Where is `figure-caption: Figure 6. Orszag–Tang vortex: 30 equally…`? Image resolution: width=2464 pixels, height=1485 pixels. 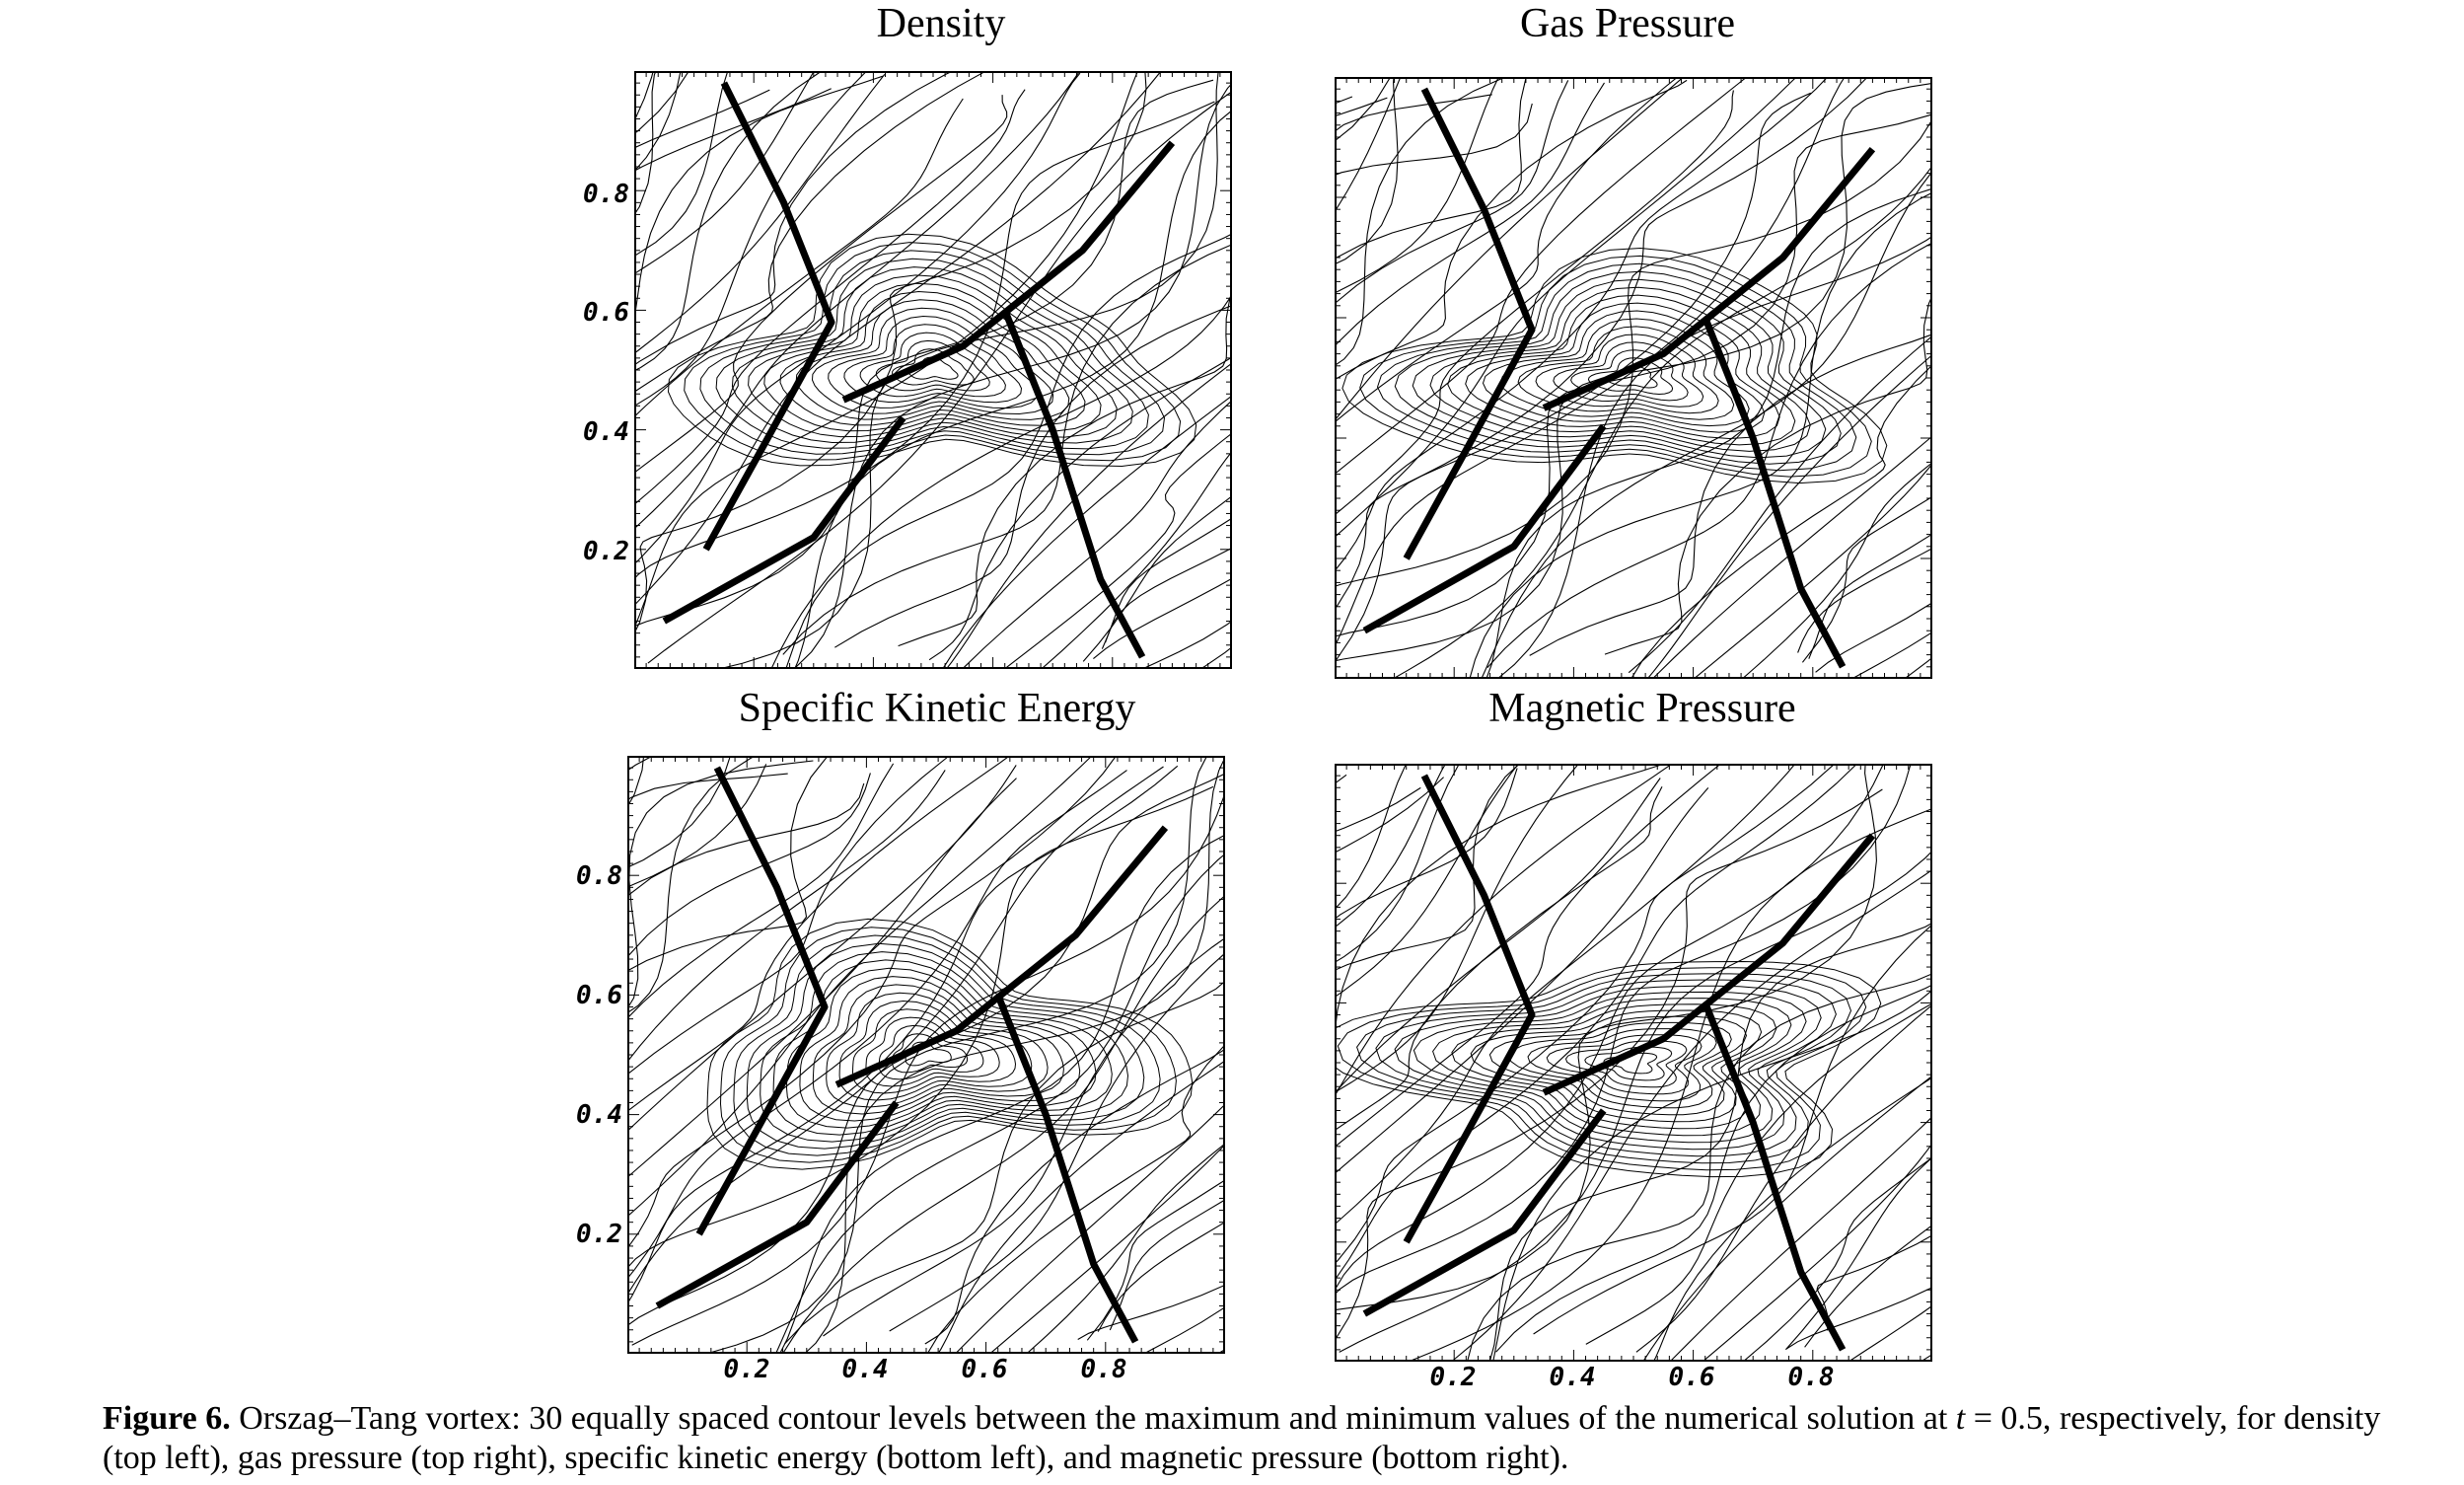
figure-caption: Figure 6. Orszag–Tang vortex: 30 equally… is located at coordinates (1257, 1438).